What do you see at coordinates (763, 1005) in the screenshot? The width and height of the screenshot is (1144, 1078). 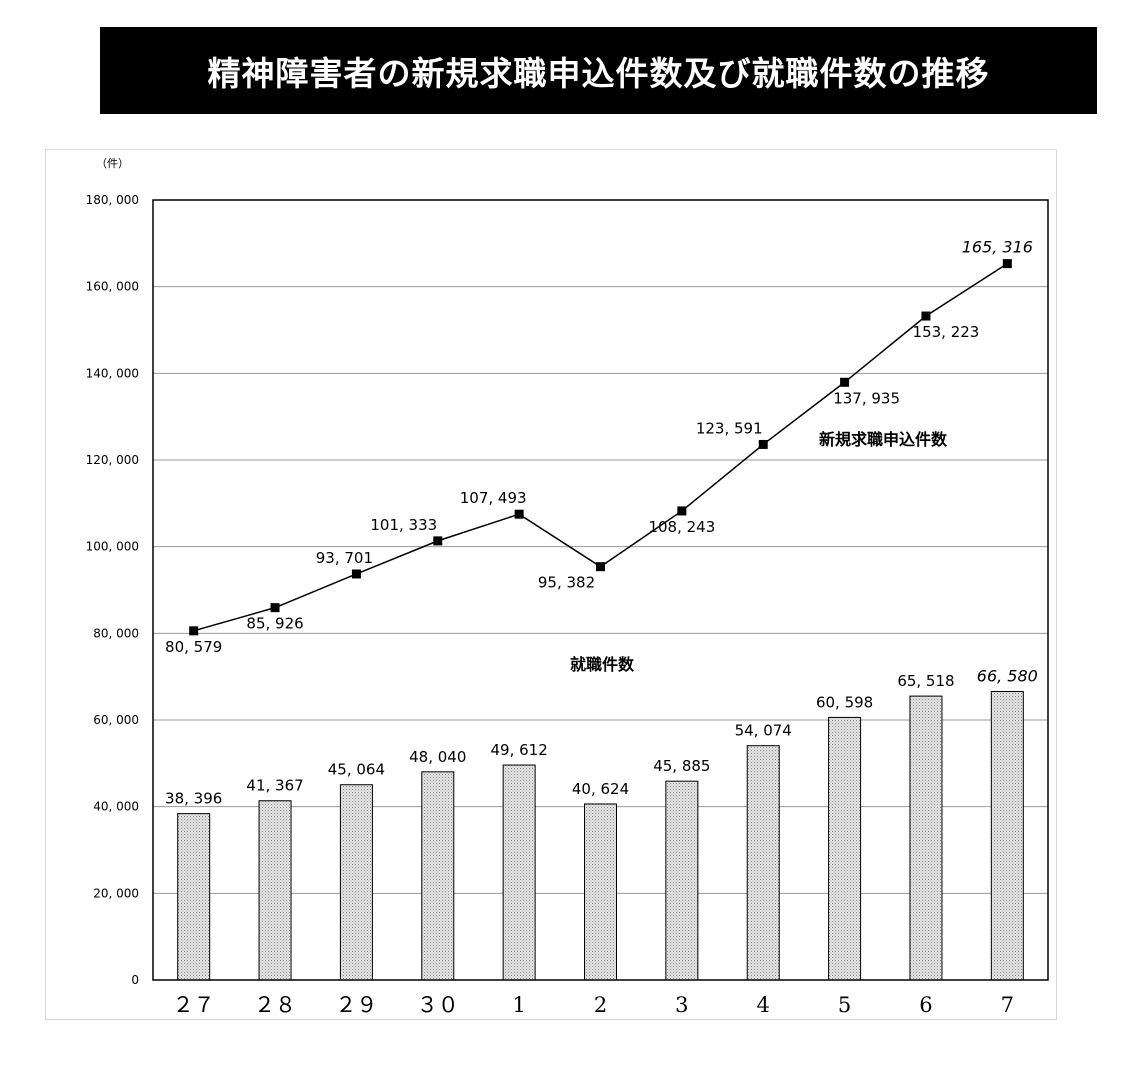 I see `x-tick-label-top: 4` at bounding box center [763, 1005].